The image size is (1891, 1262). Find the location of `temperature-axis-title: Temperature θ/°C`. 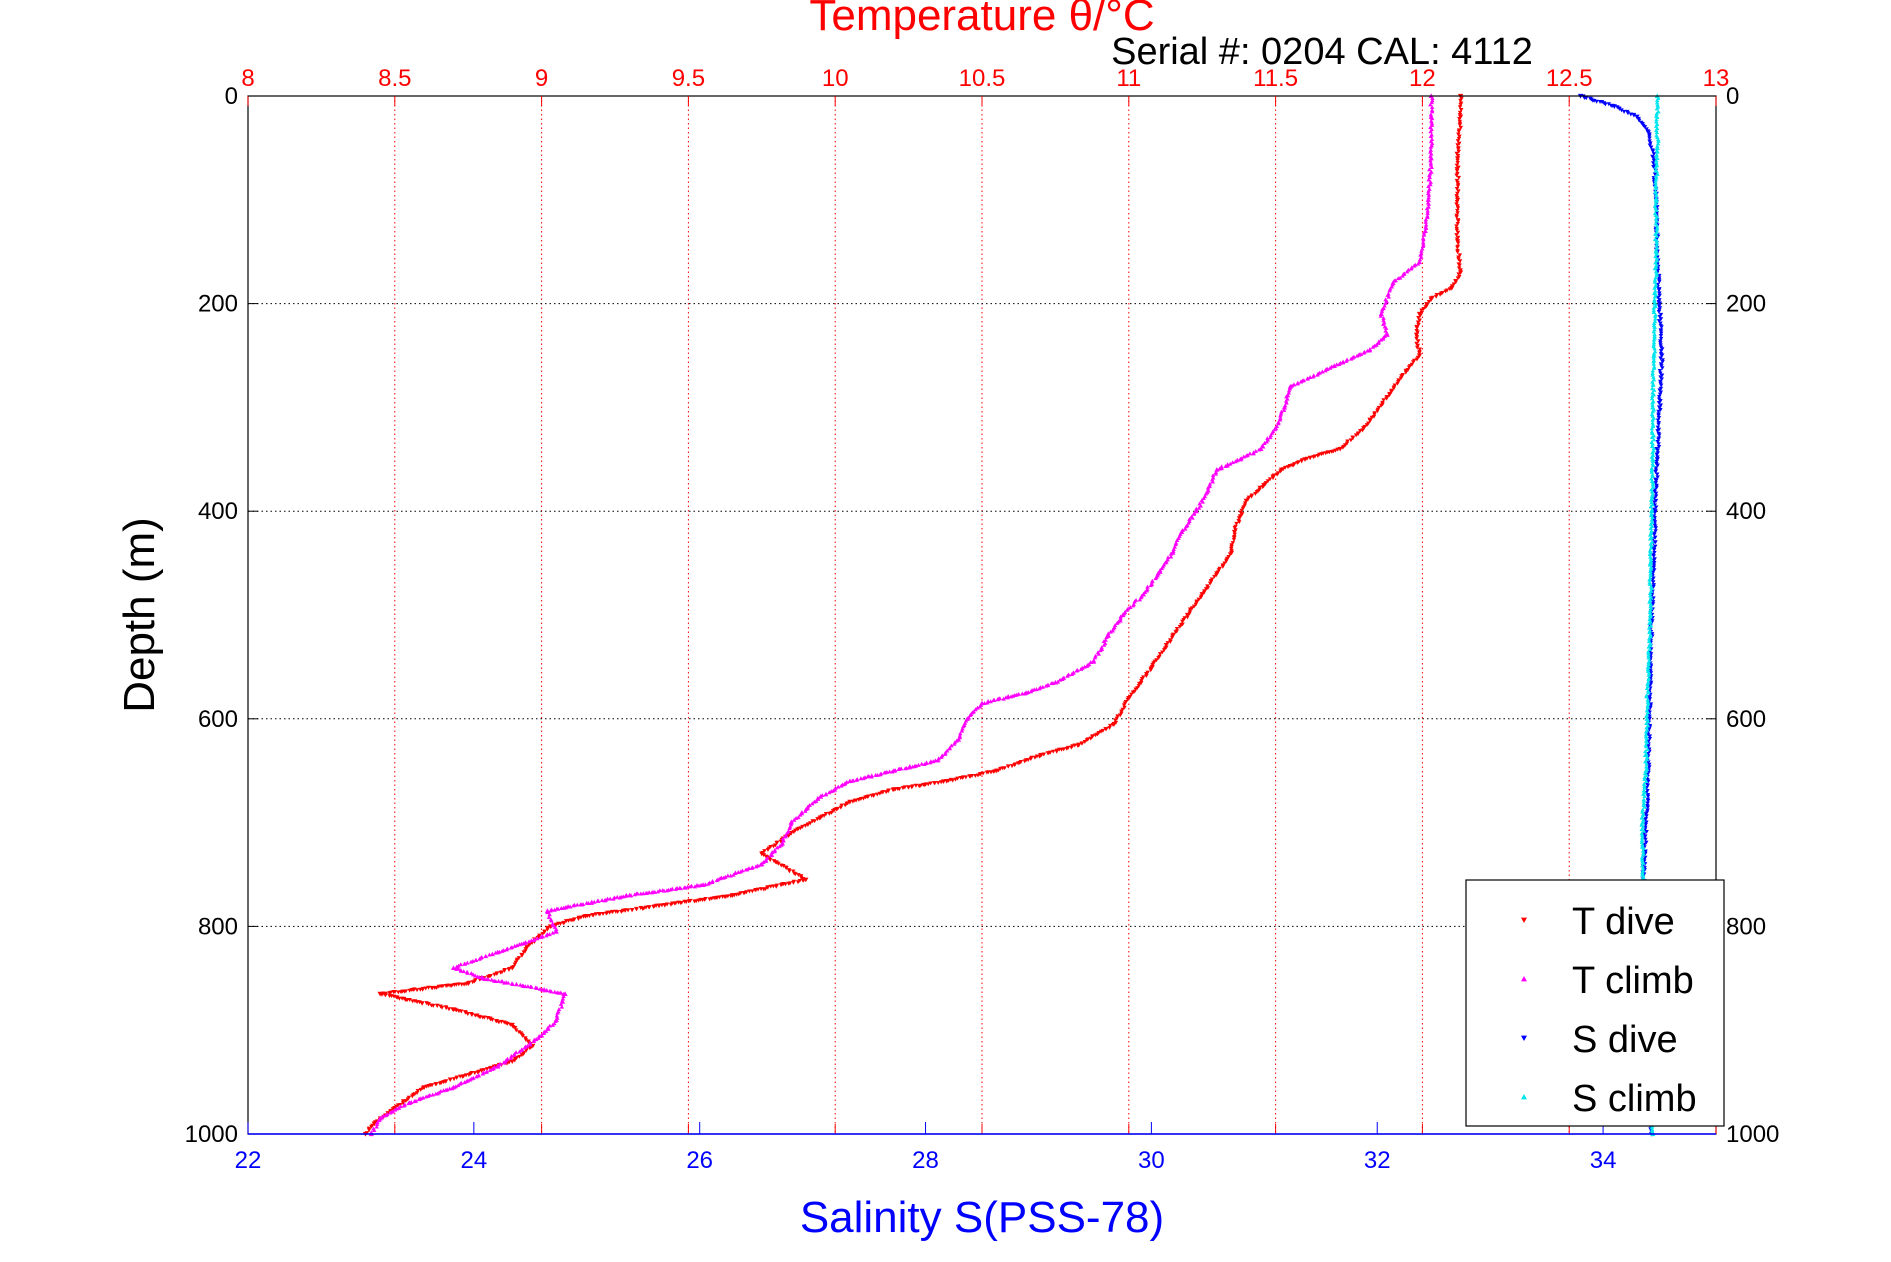

temperature-axis-title: Temperature θ/°C is located at coordinates (981, 20).